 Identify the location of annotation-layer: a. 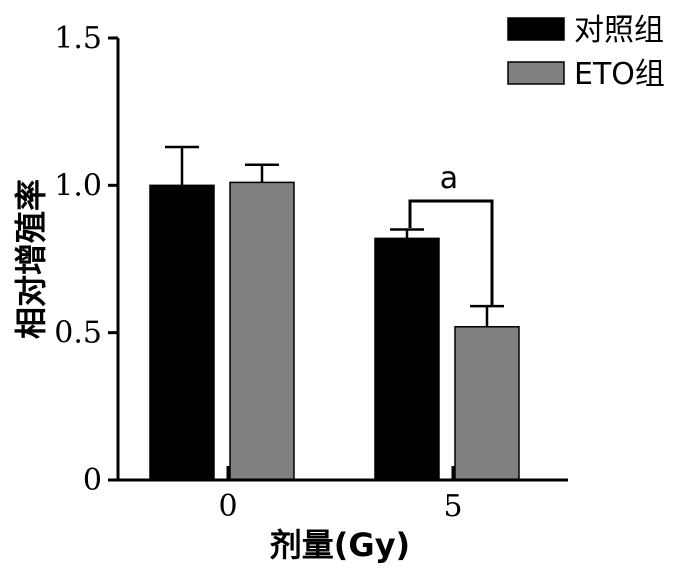
(451, 233).